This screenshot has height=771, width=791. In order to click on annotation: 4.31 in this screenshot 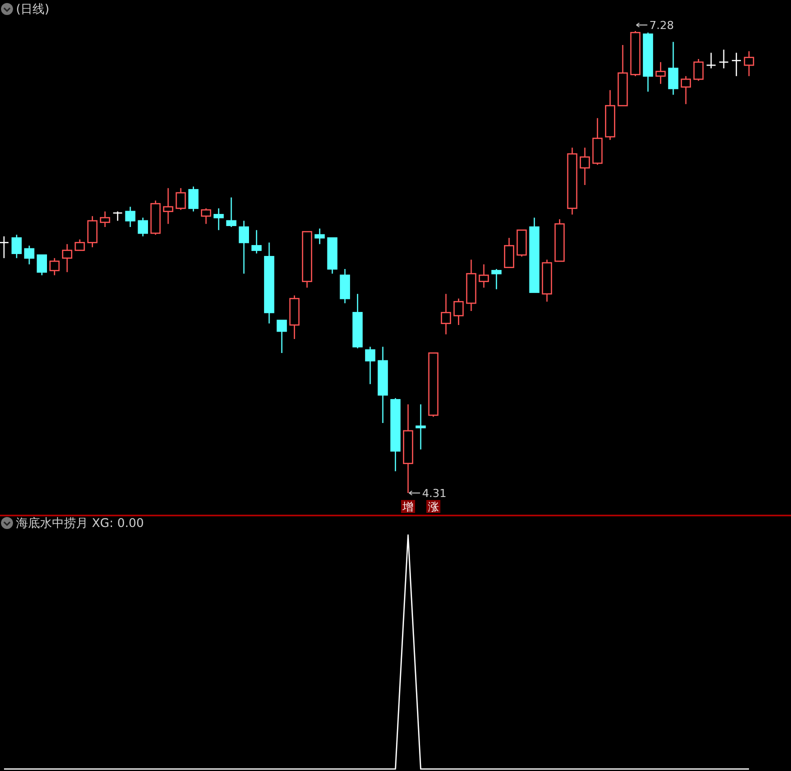, I will do `click(434, 493)`.